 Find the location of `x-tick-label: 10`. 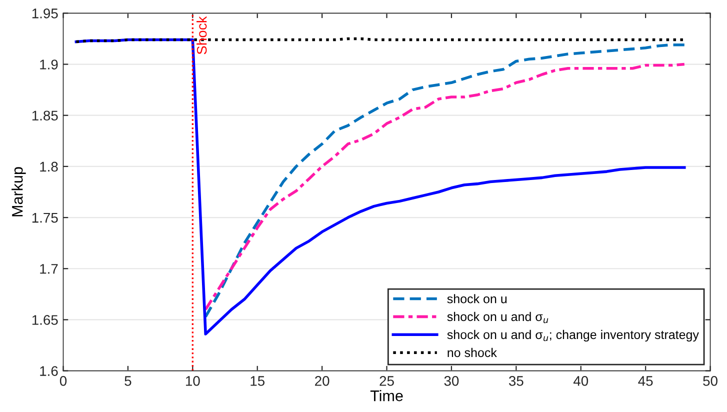

x-tick-label: 10 is located at coordinates (193, 381).